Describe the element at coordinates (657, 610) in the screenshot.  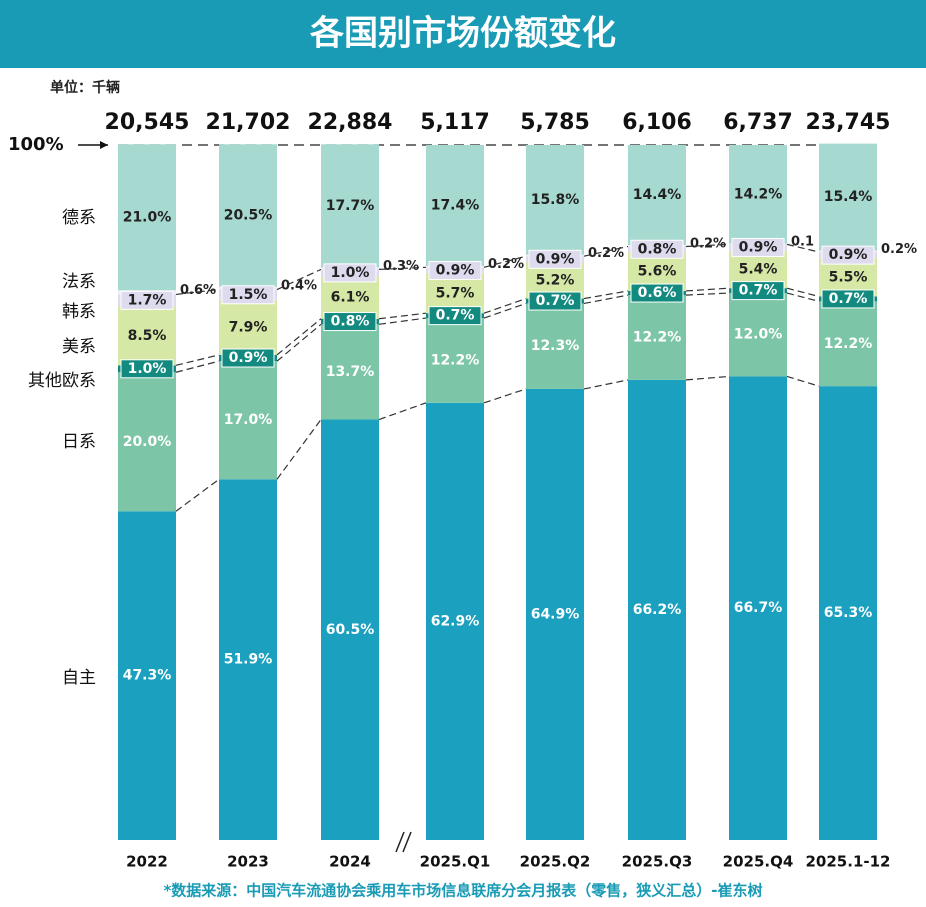
I see `value-label: 66.2%` at that location.